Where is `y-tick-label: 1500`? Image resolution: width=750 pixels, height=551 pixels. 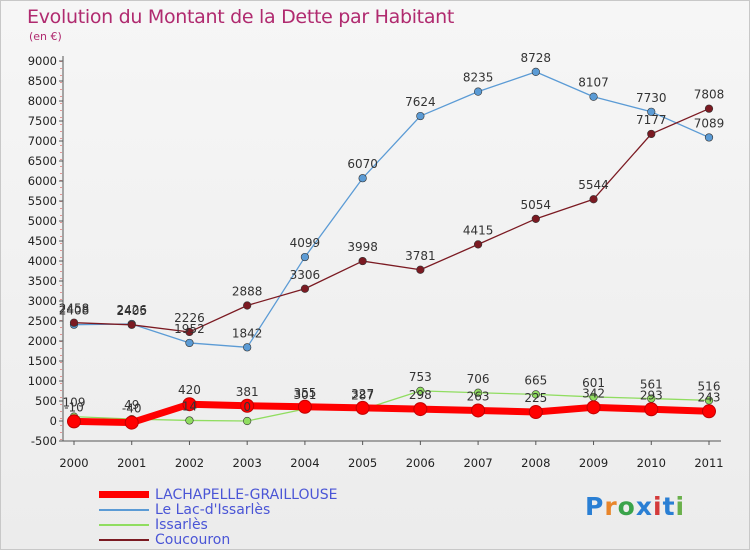
y-tick-label: 1500 is located at coordinates (42, 361).